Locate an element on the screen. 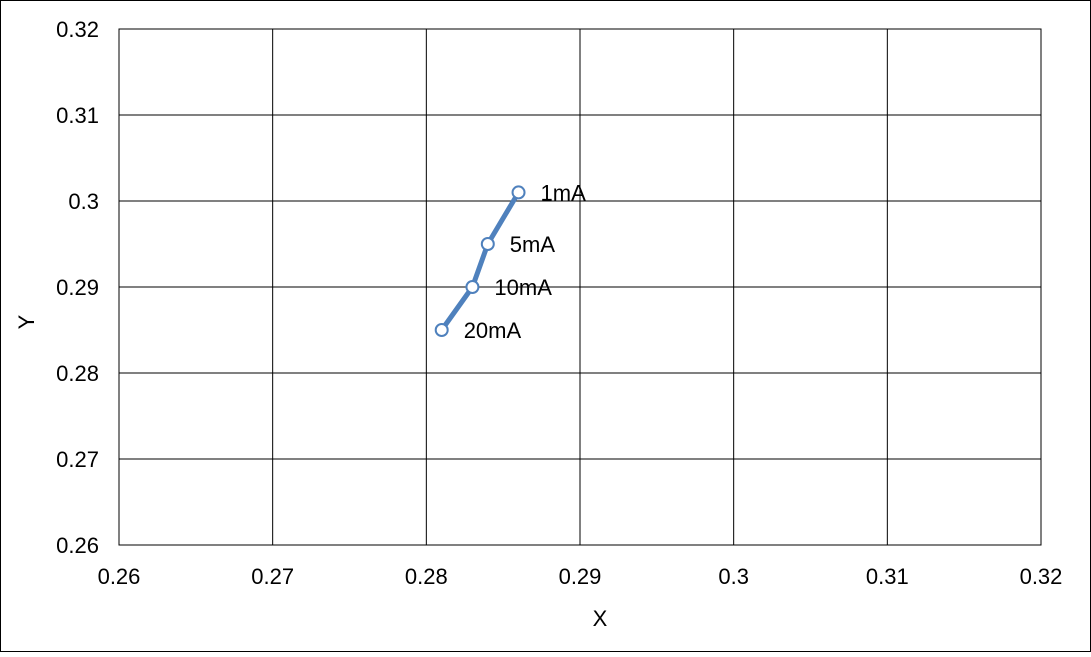 Image resolution: width=1091 pixels, height=657 pixels. x-tick-label: 0.29 is located at coordinates (580, 576).